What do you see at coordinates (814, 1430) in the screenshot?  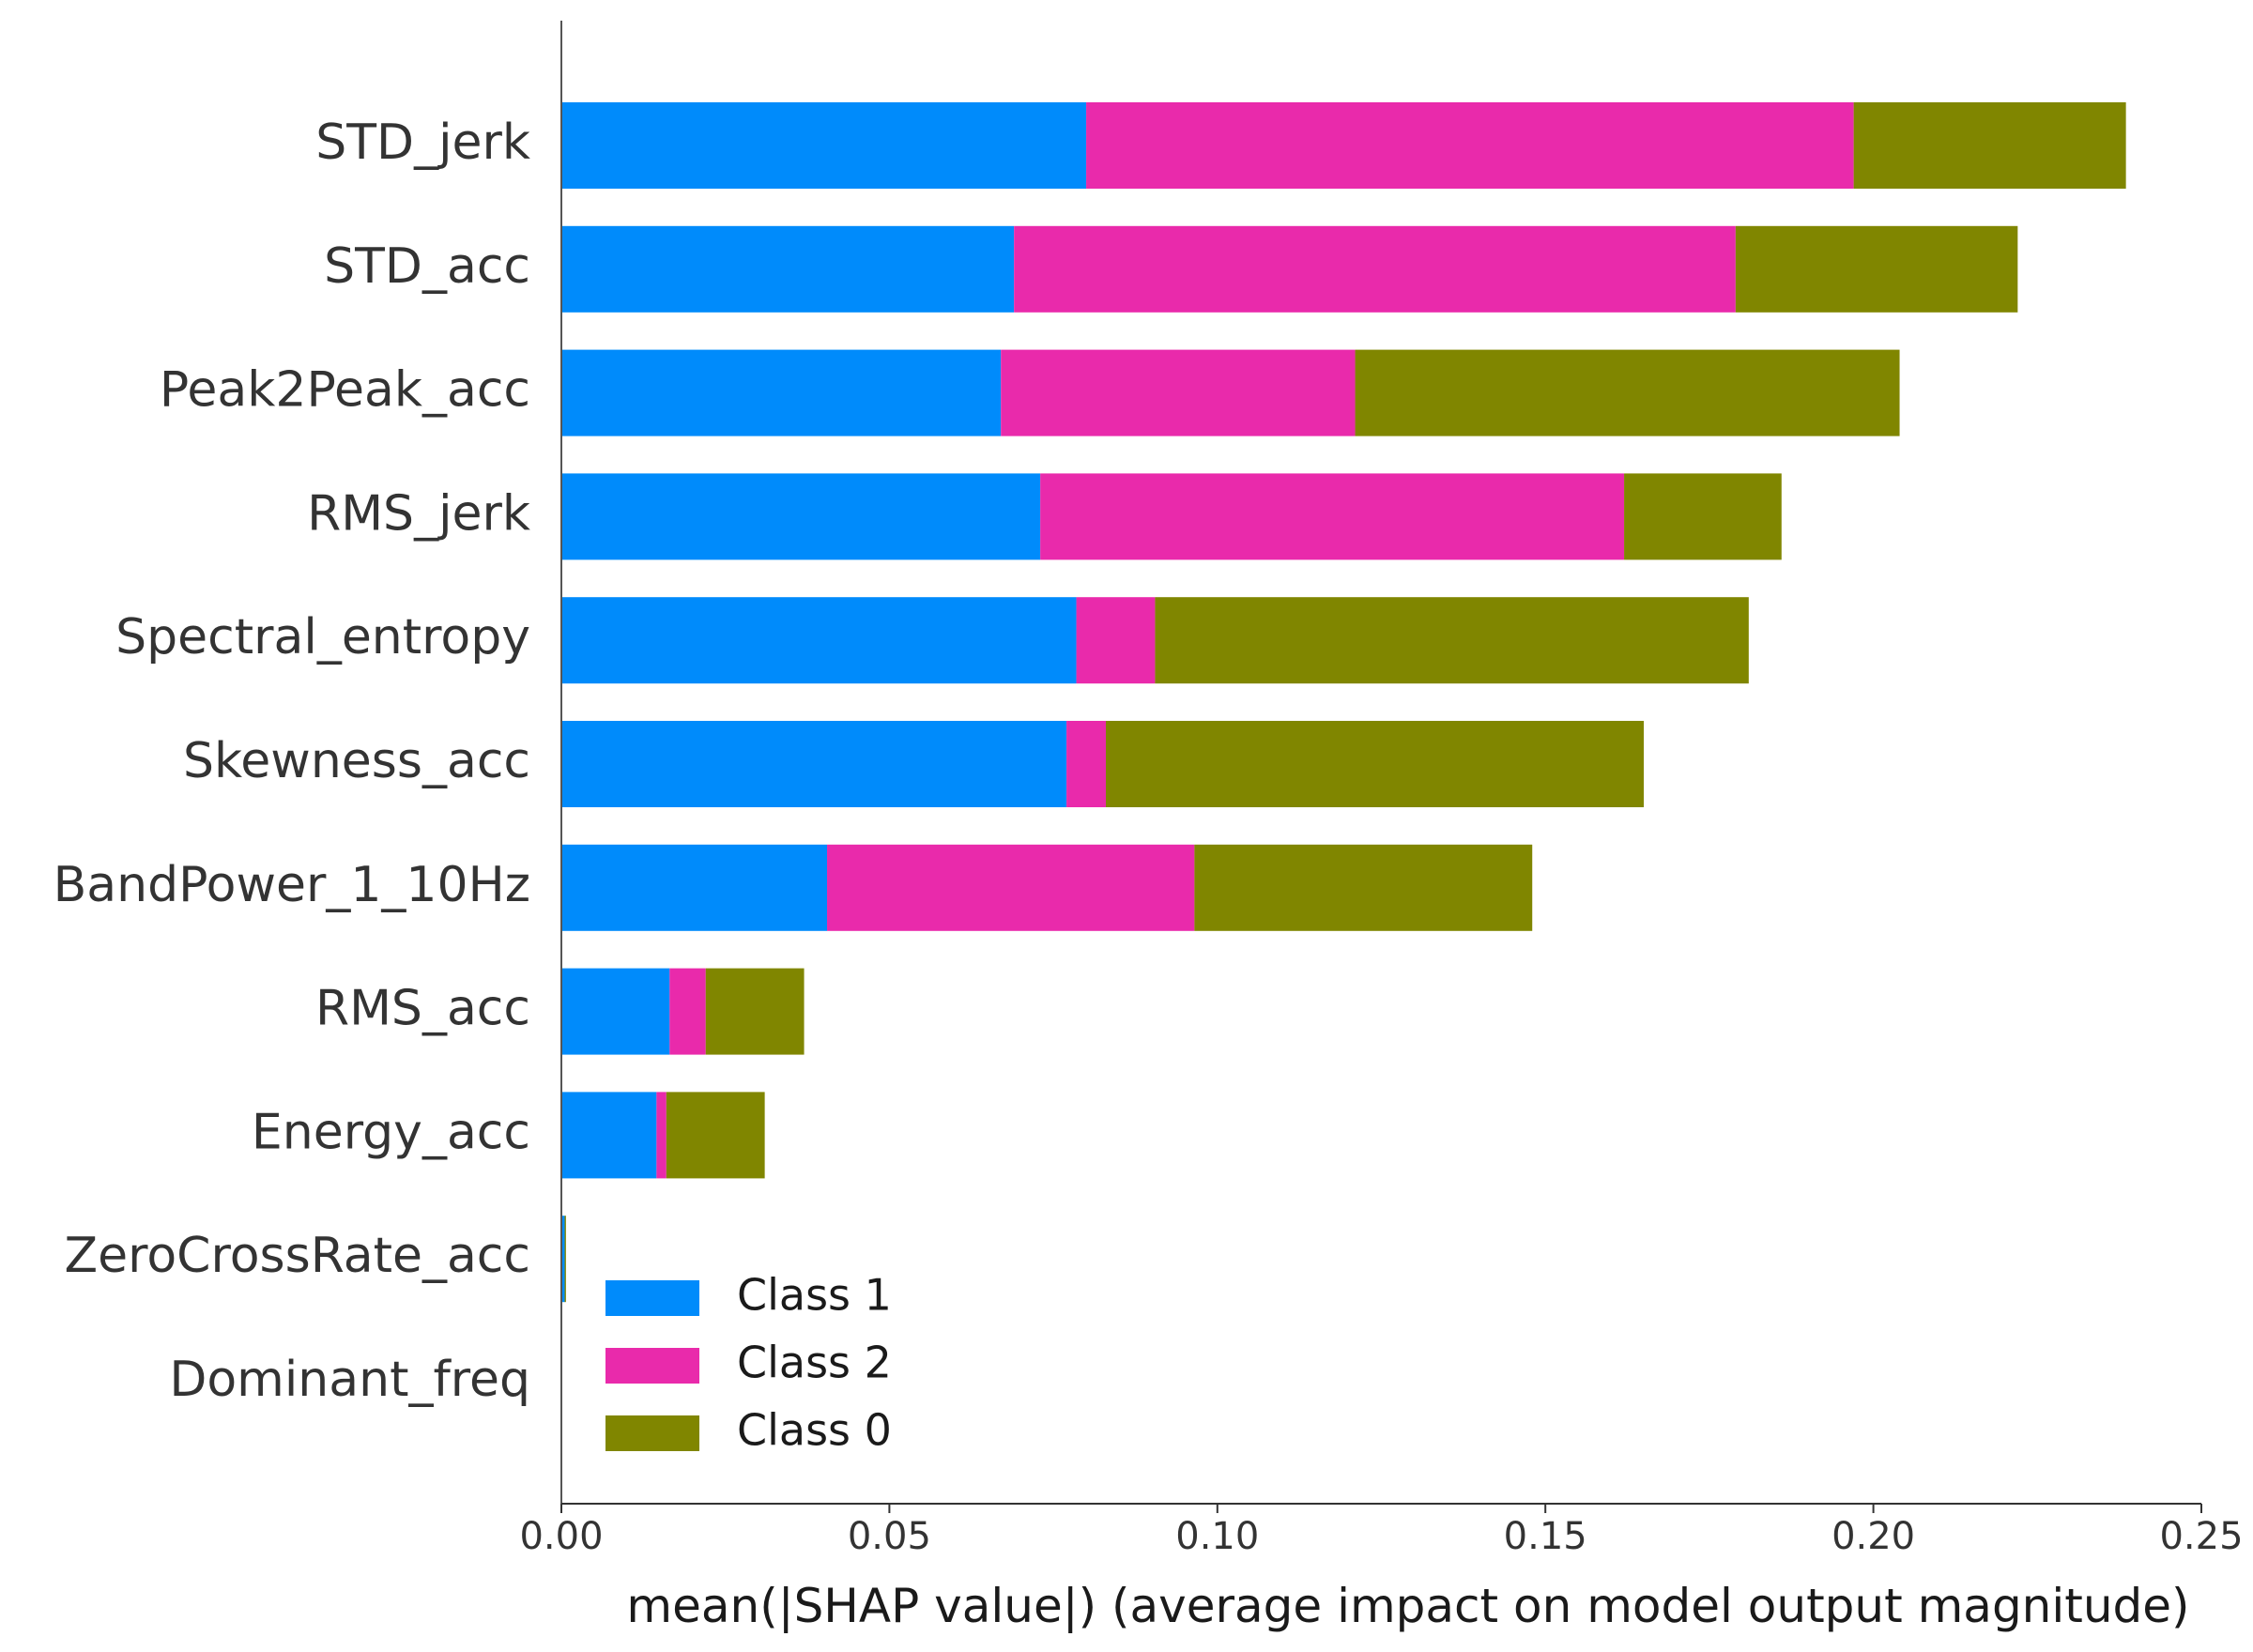 I see `legend-label: Class 0` at bounding box center [814, 1430].